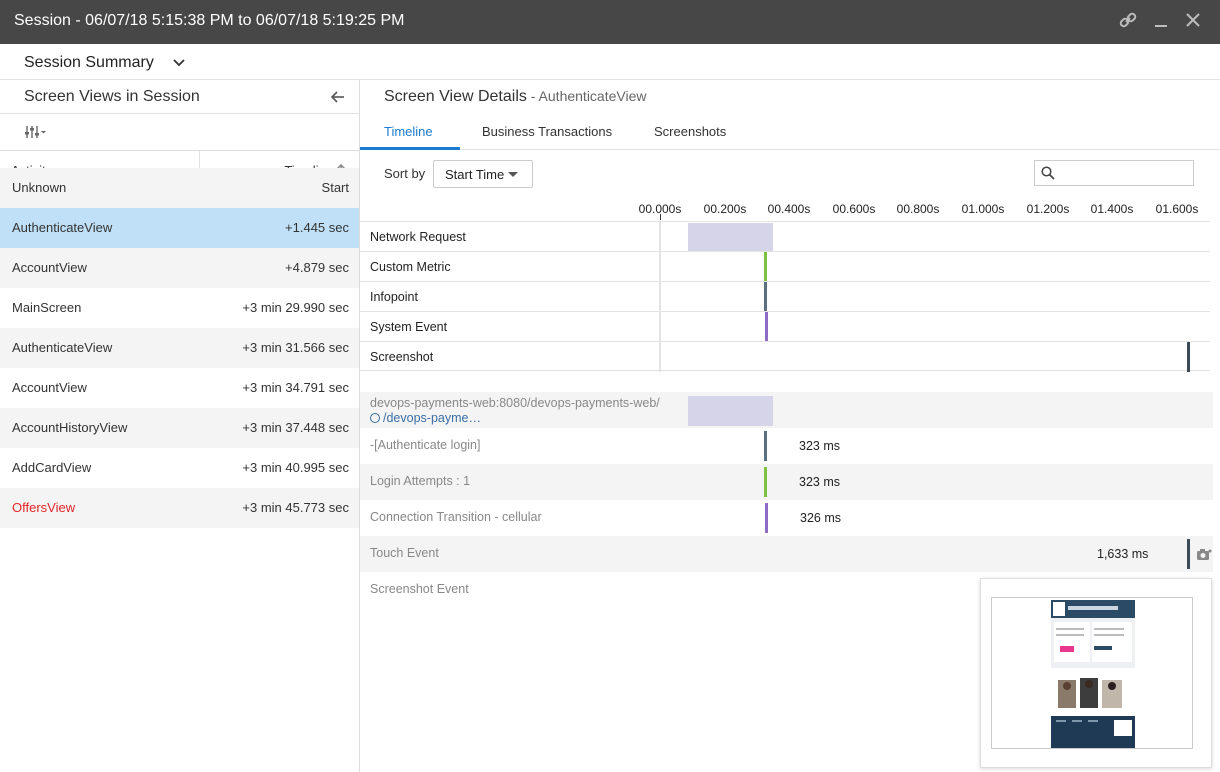 Image resolution: width=1220 pixels, height=772 pixels. I want to click on list-item: AuthenticateView +3 min 31.566 sec, so click(179, 348).